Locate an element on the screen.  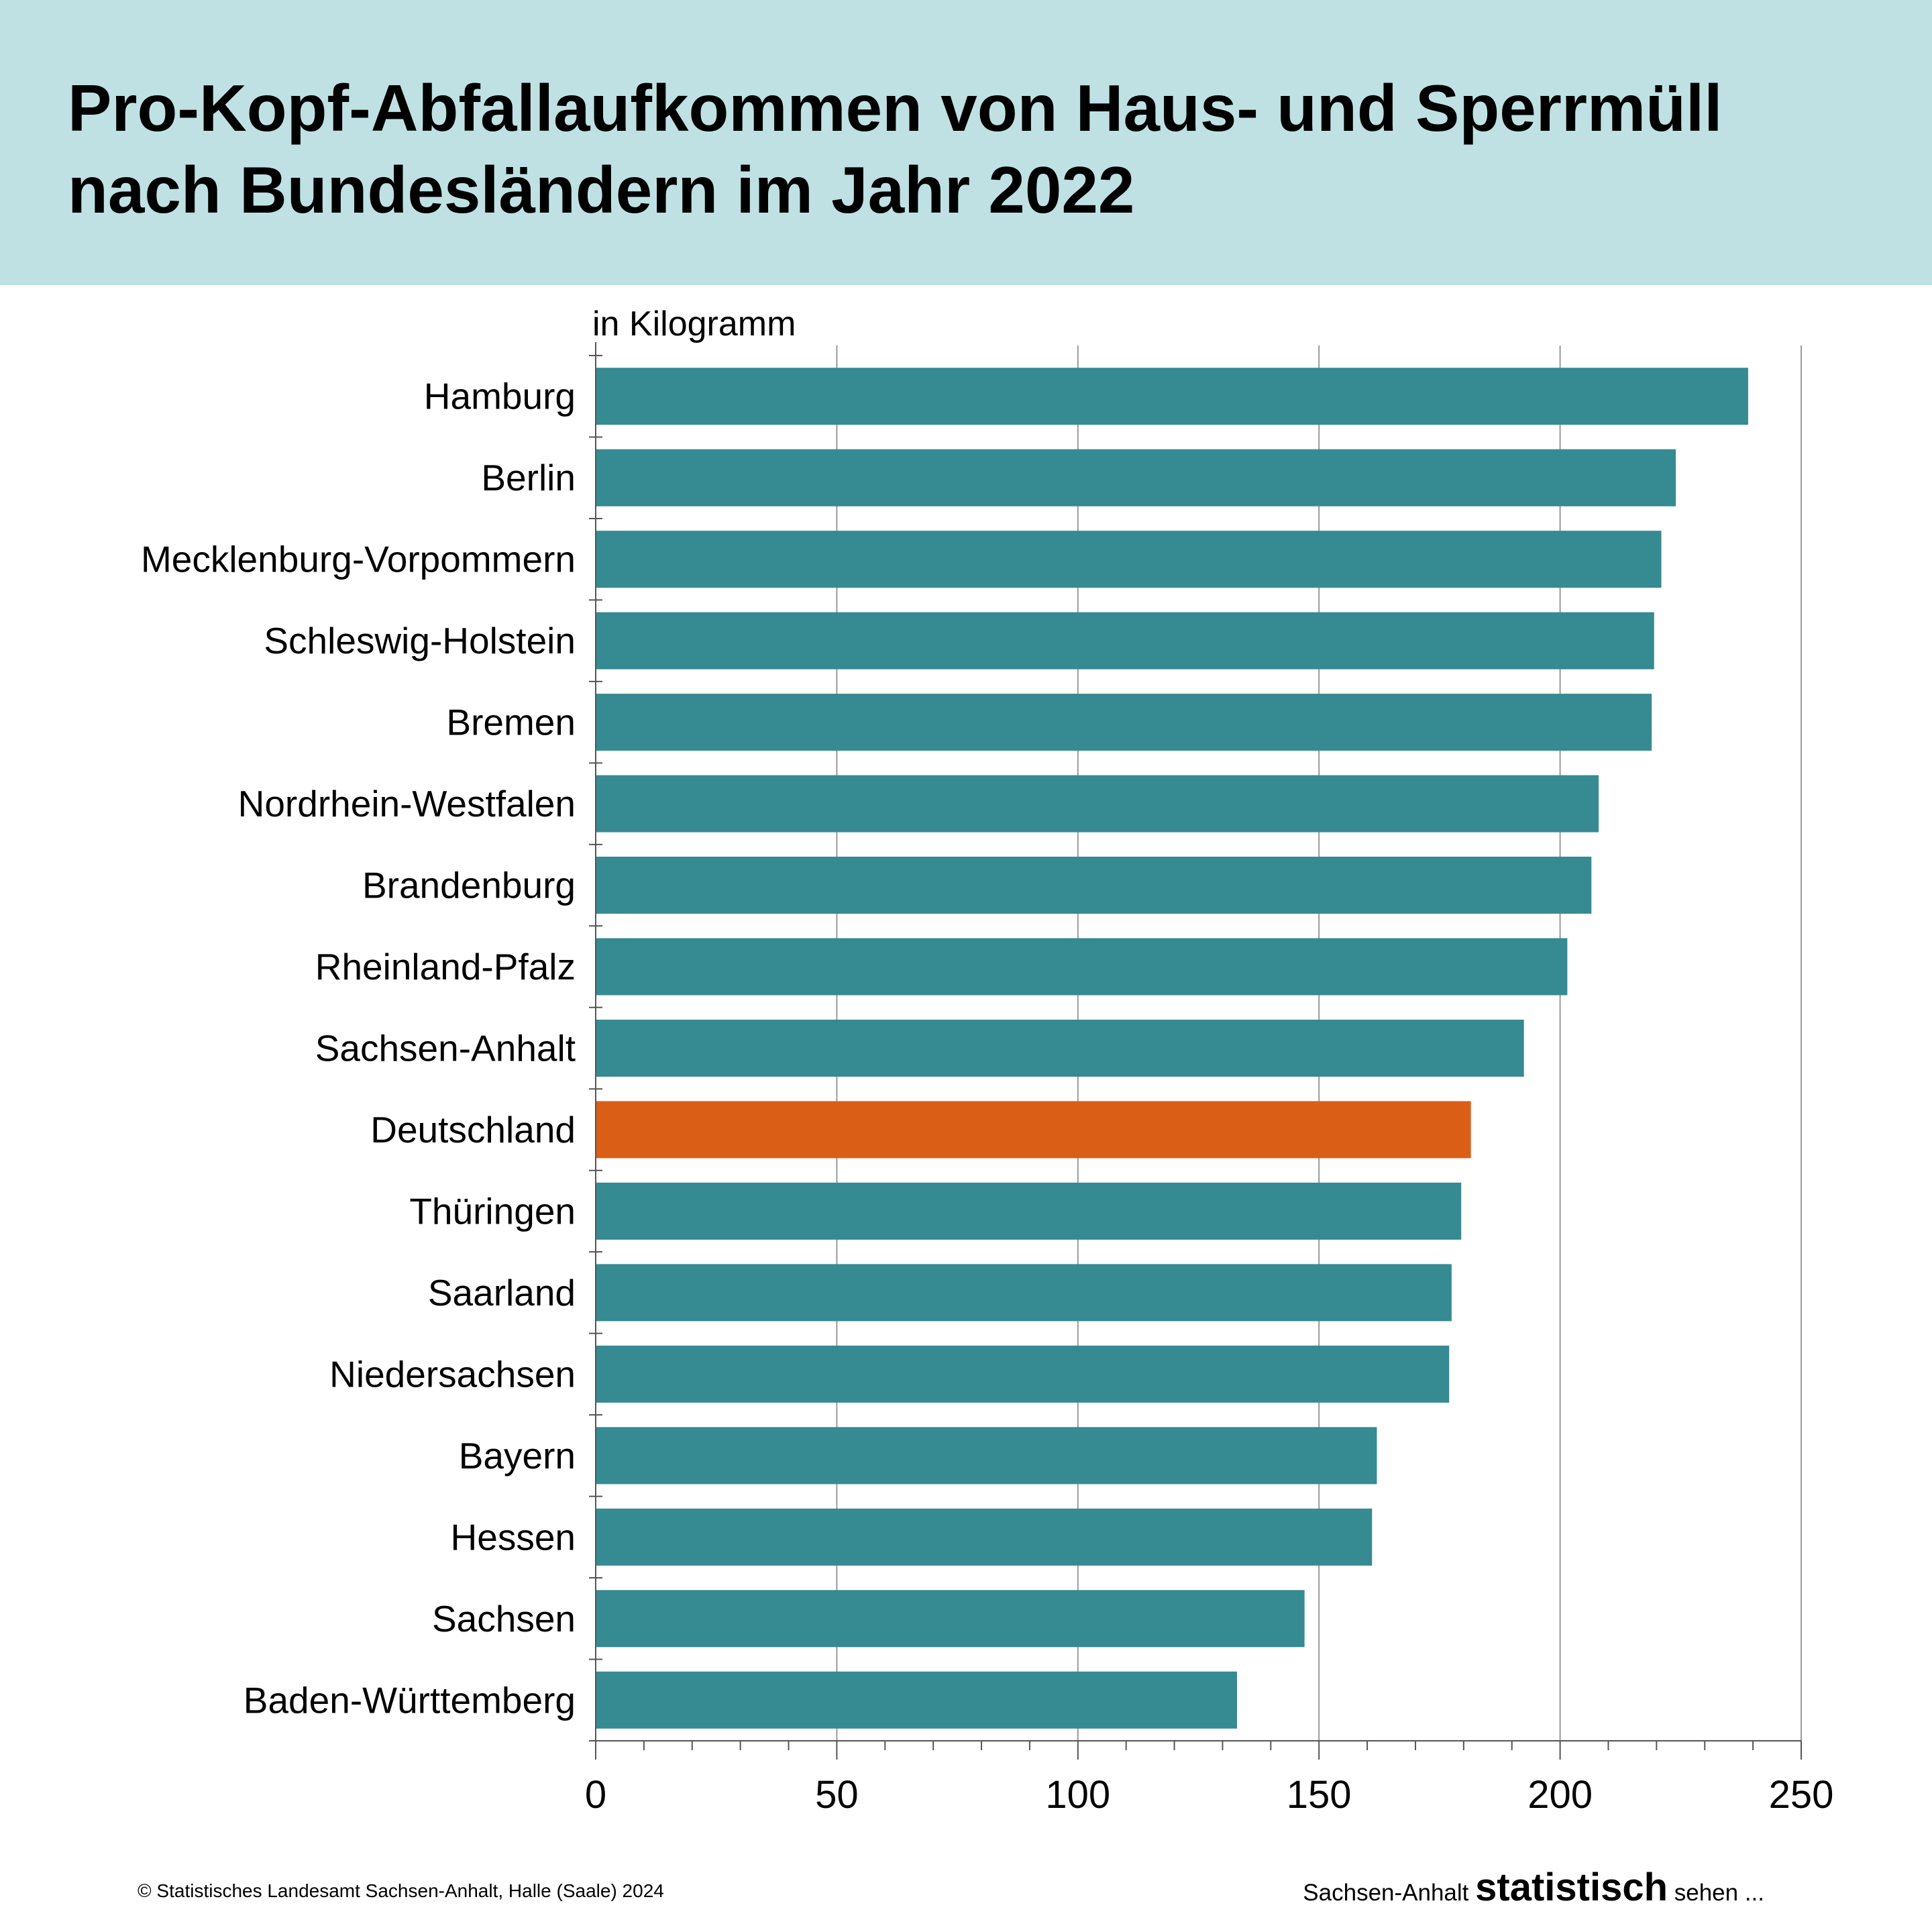
category-label: Sachsen is located at coordinates (504, 1619).